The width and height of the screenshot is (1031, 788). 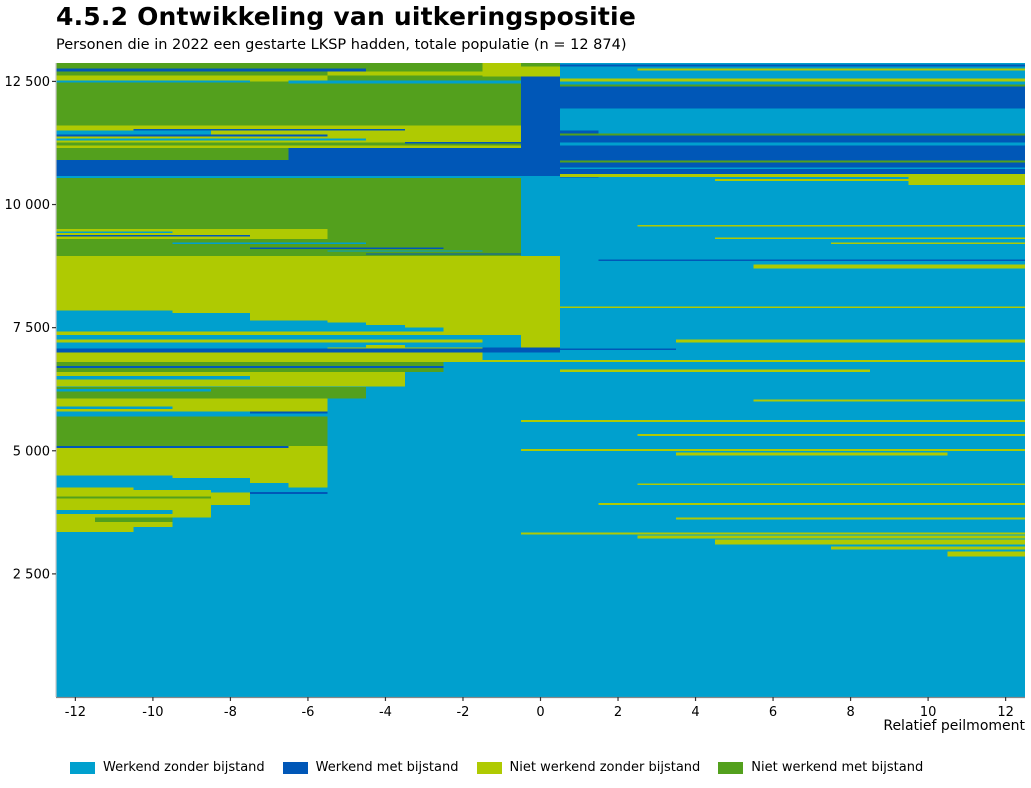 What do you see at coordinates (462, 712) in the screenshot?
I see `x-tick-label: -2` at bounding box center [462, 712].